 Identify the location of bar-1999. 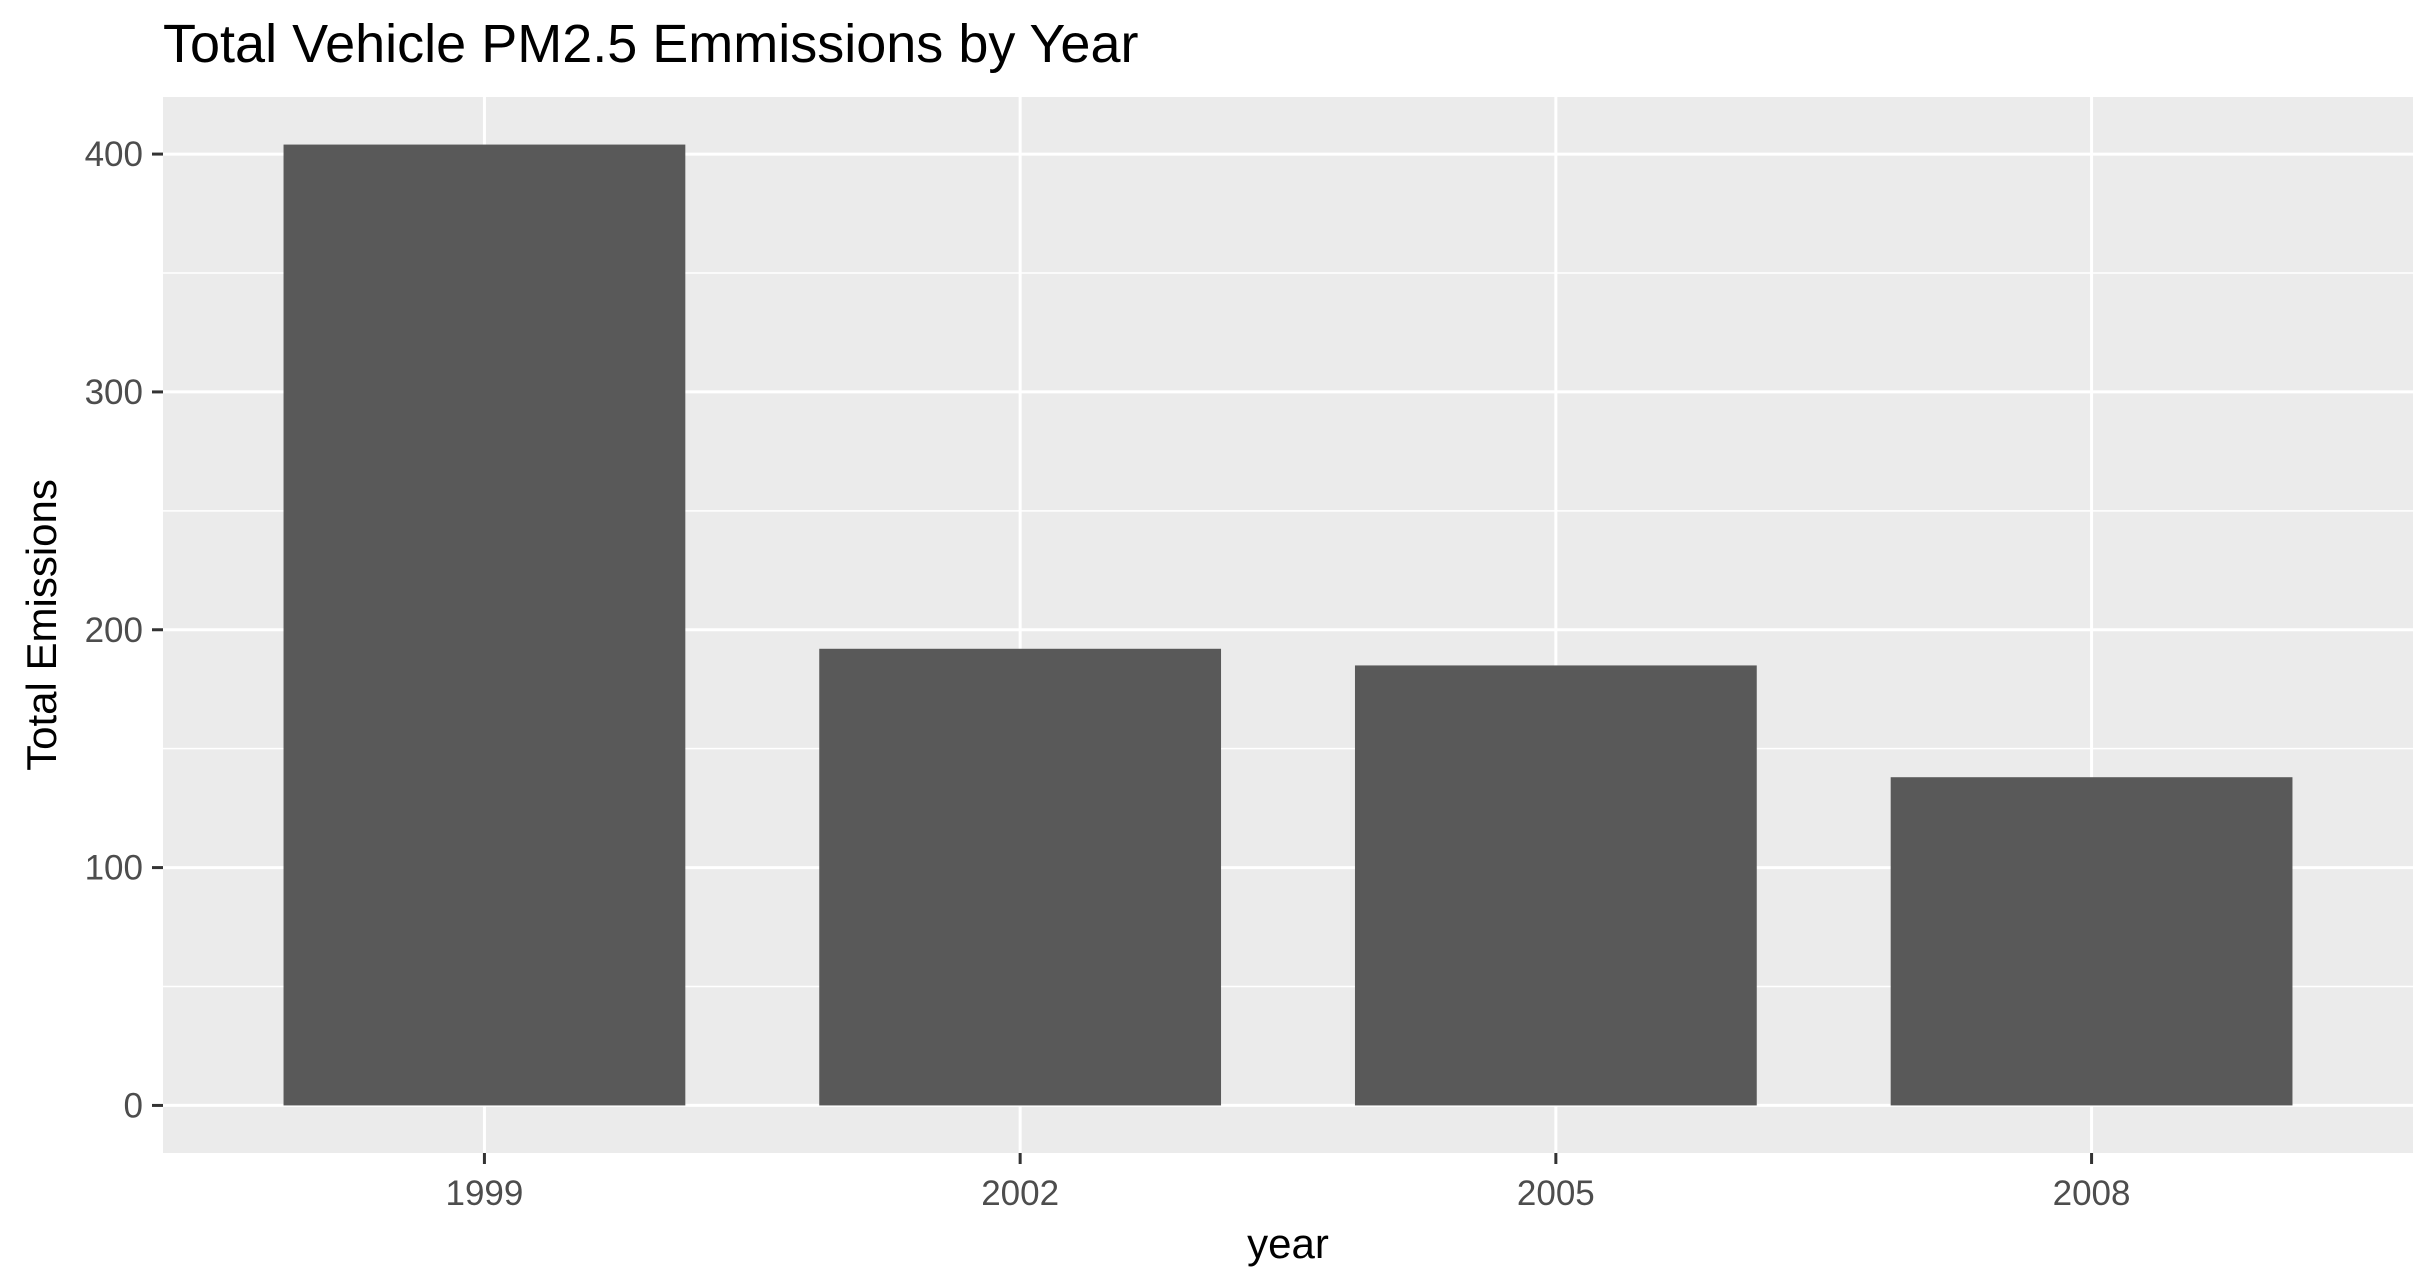
(484, 625).